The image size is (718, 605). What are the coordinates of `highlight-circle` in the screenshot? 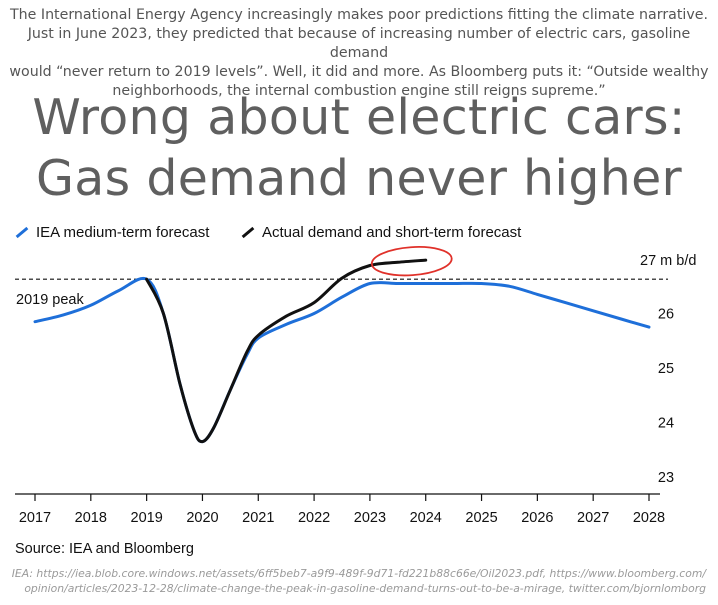 It's located at (411, 261).